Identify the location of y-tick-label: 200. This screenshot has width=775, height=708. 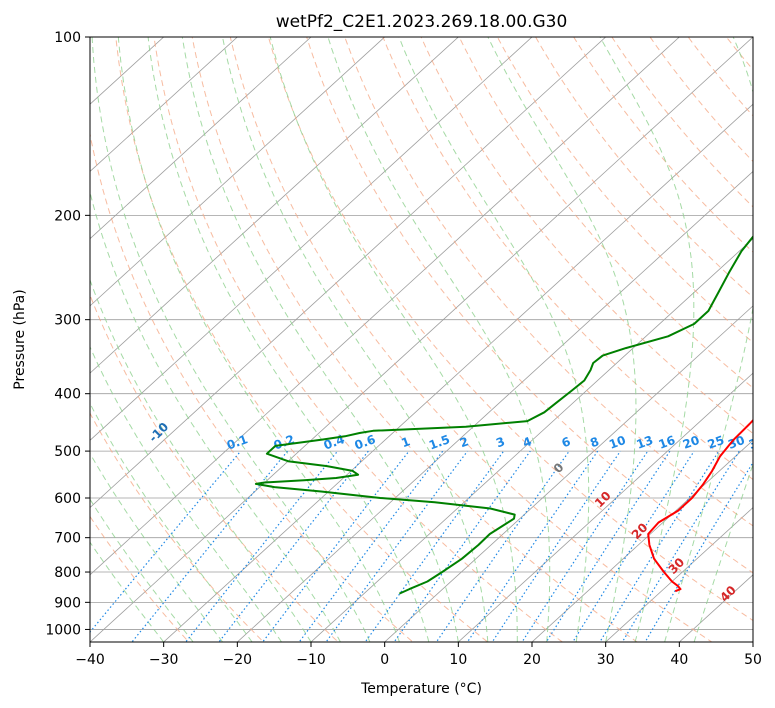
(67, 216).